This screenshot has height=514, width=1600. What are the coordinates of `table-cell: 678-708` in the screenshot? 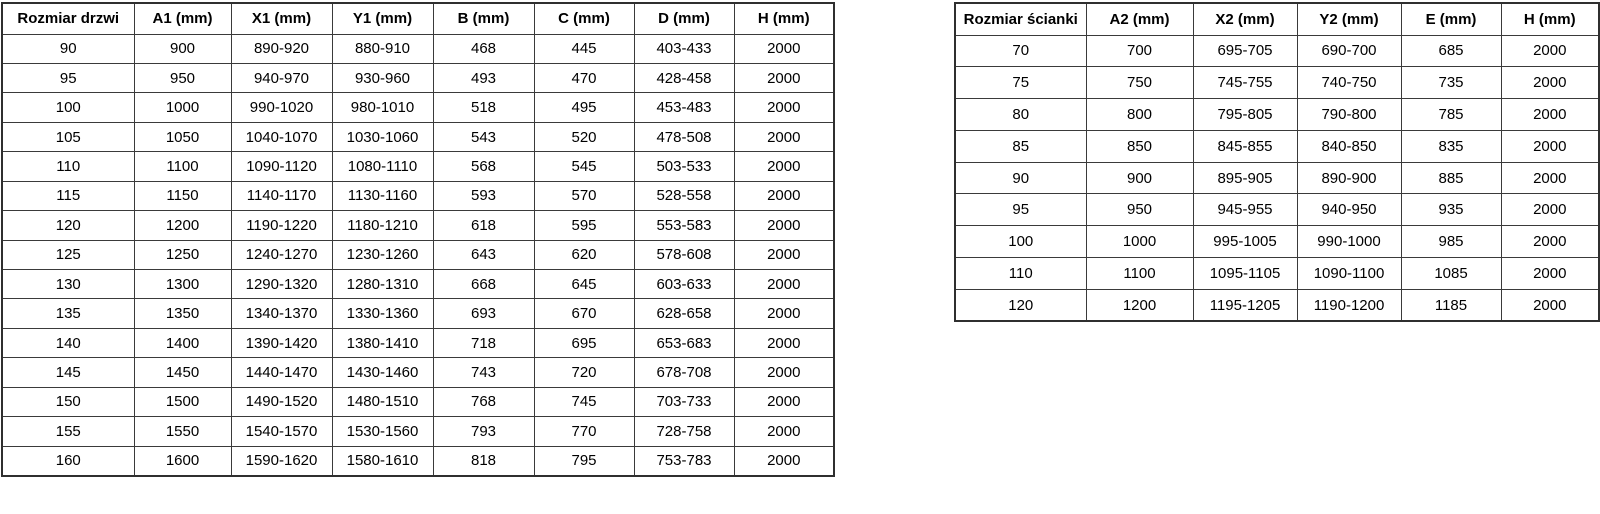 It's located at (684, 372).